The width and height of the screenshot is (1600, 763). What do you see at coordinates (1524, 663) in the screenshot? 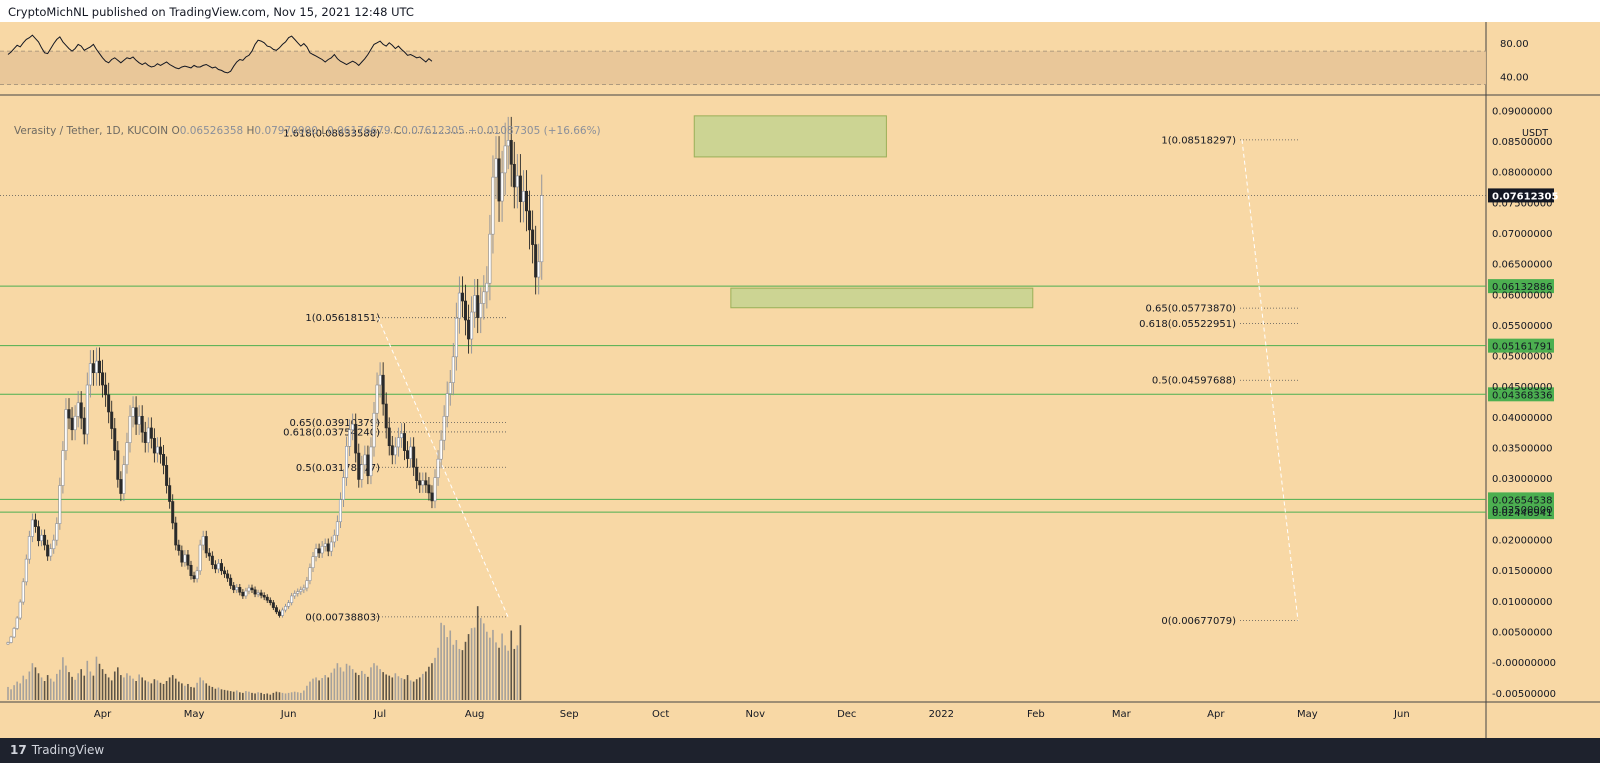
I see `price-tick-label: -0.00000000` at bounding box center [1524, 663].